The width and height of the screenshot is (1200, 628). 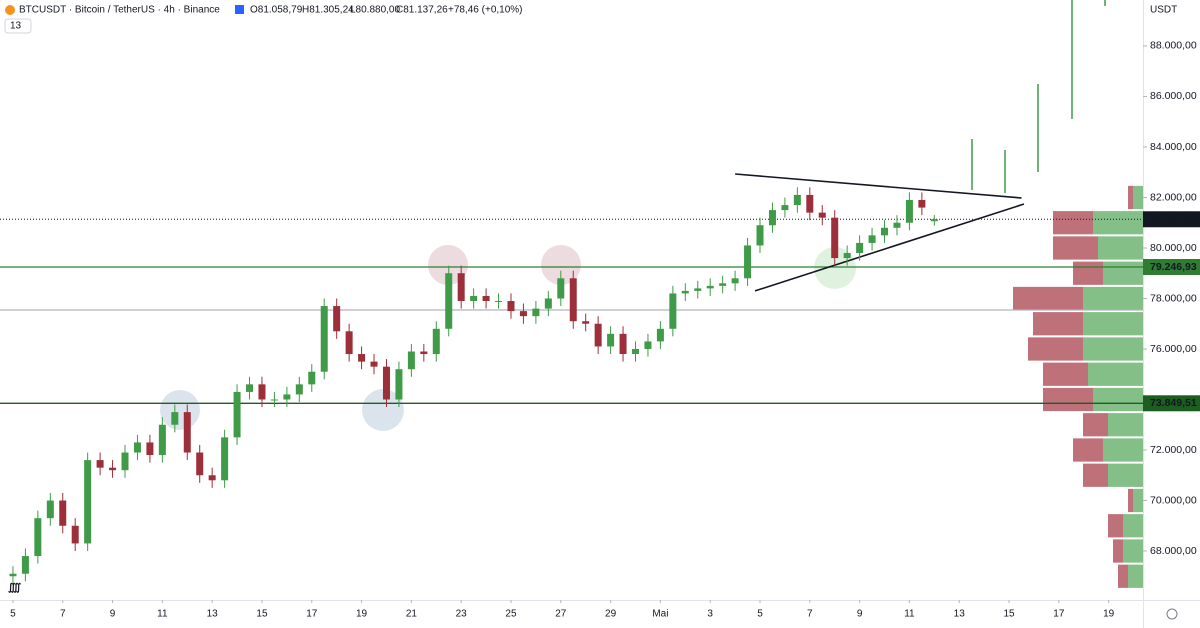 I want to click on price-label: 81.137,26, so click(x=1173, y=219).